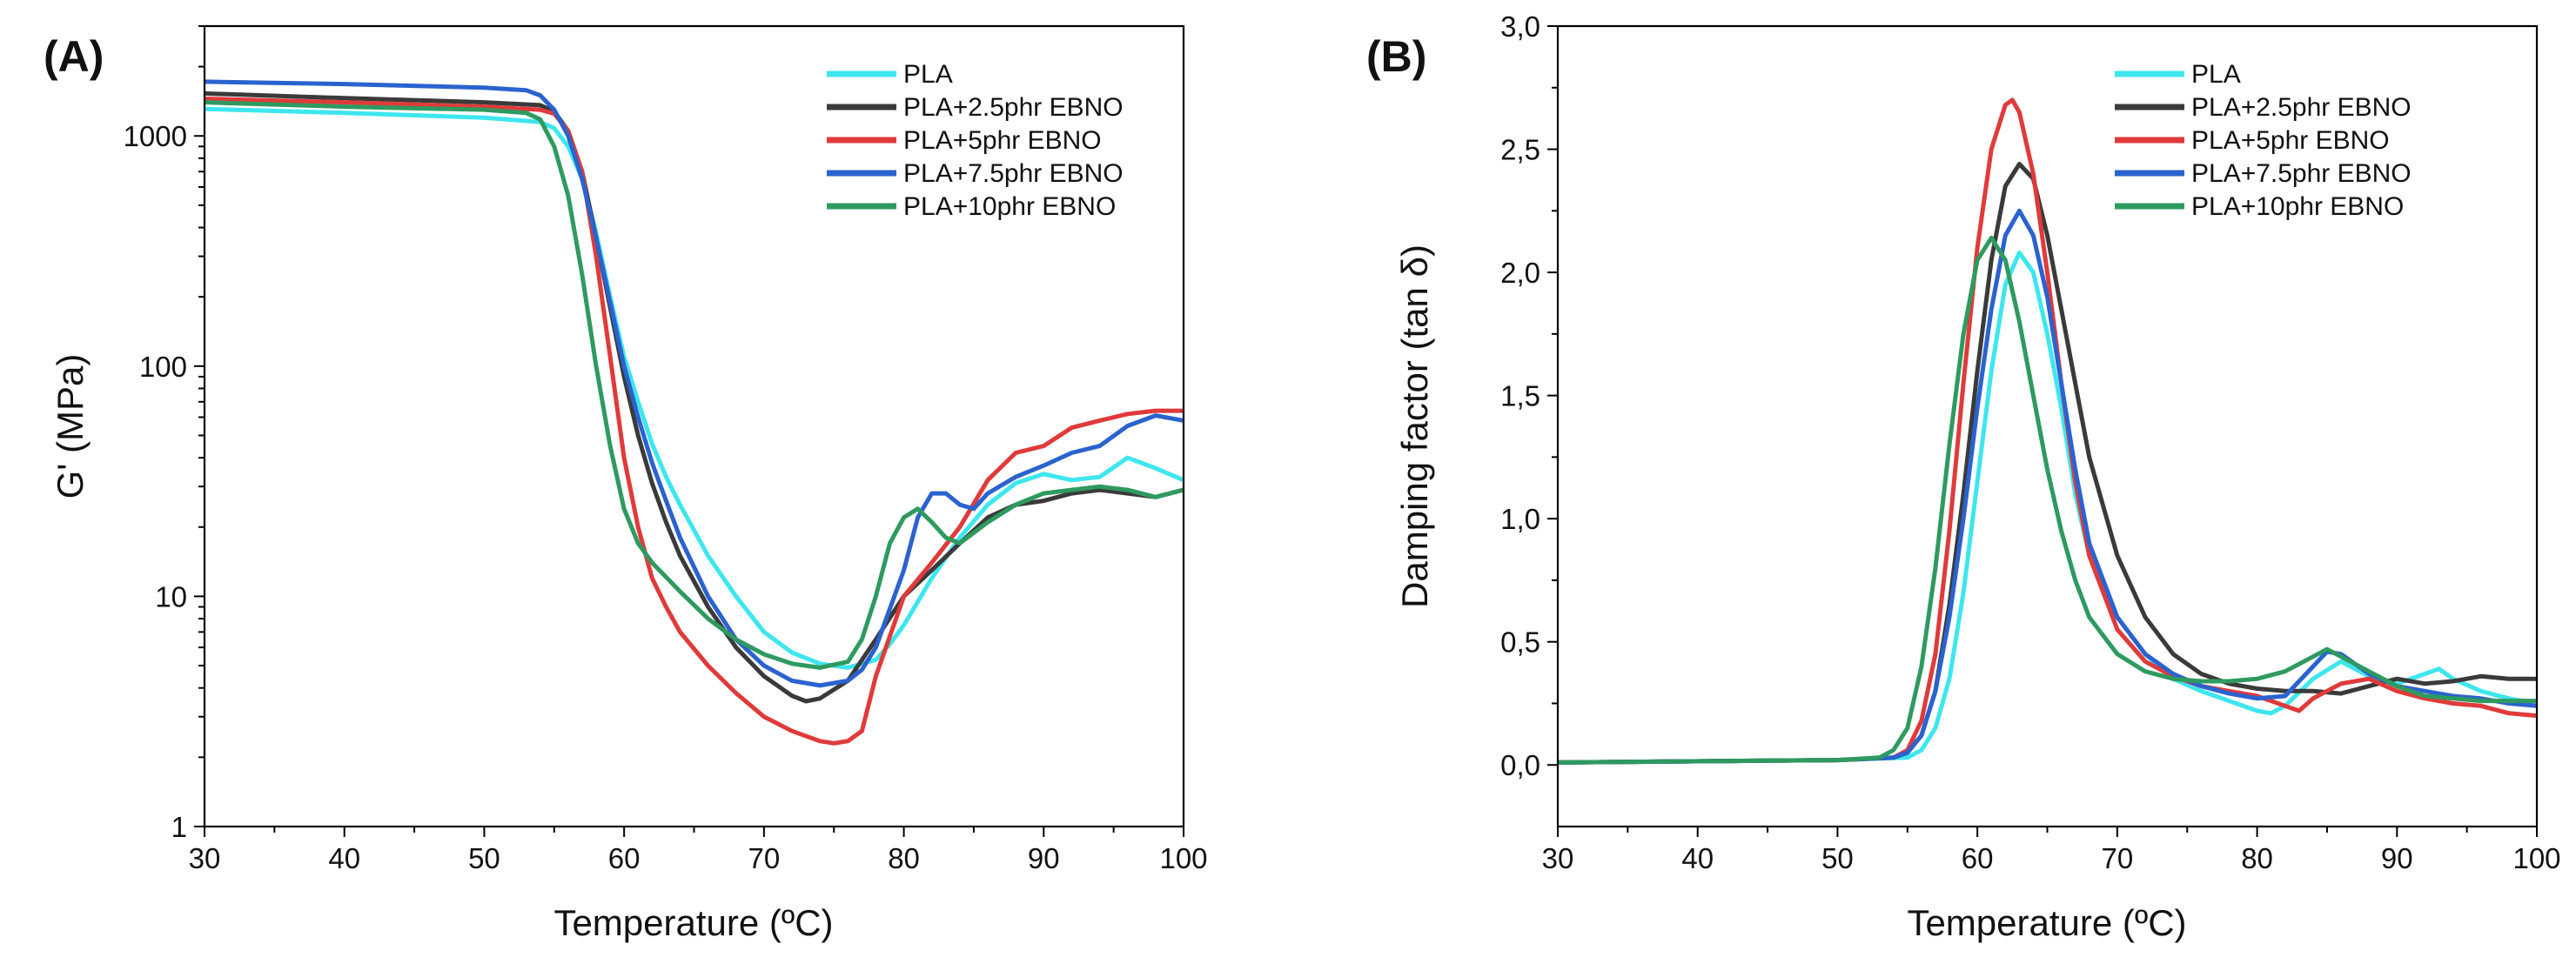 The image size is (2576, 964). Describe the element at coordinates (1396, 56) in the screenshot. I see `panel-label: (B)` at that location.